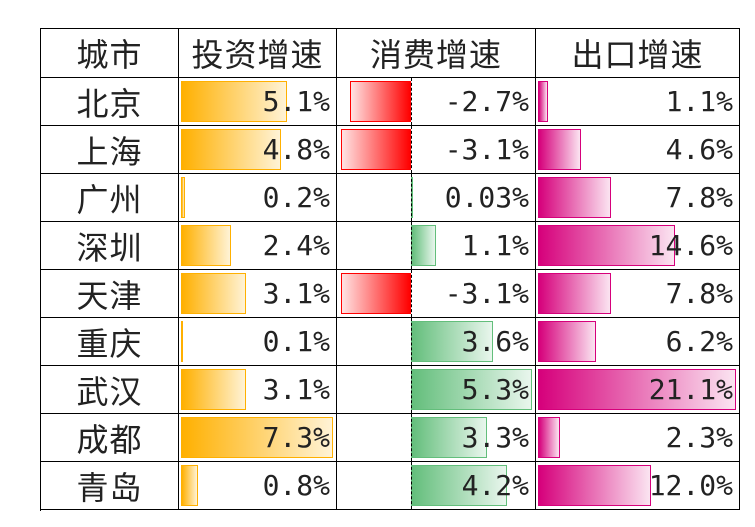 This screenshot has height=527, width=755. I want to click on header-cell-investment: 投资增速, so click(258, 53).